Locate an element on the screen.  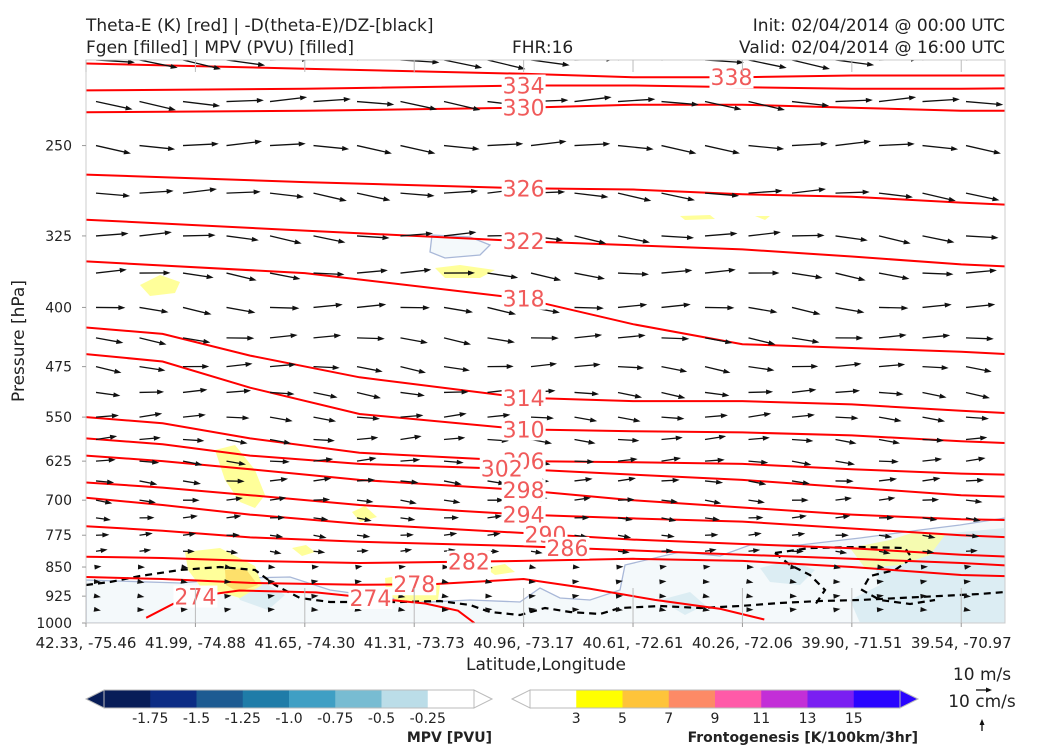
fgen-fill-region is located at coordinates (697, 217).